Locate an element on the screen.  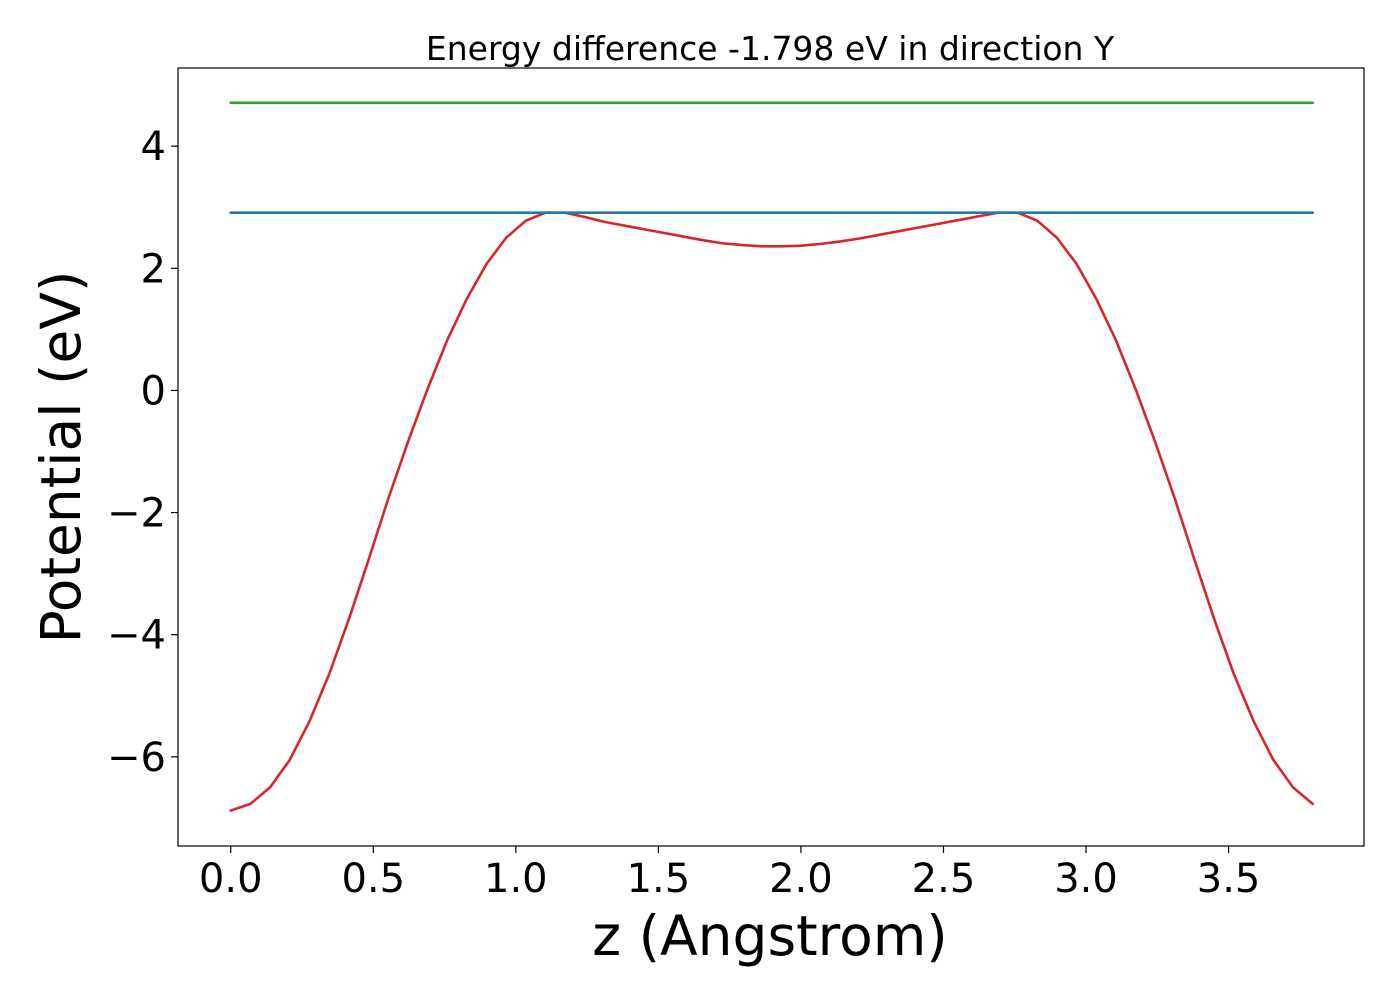
y-tick-label-0: −6 is located at coordinates (136, 758).